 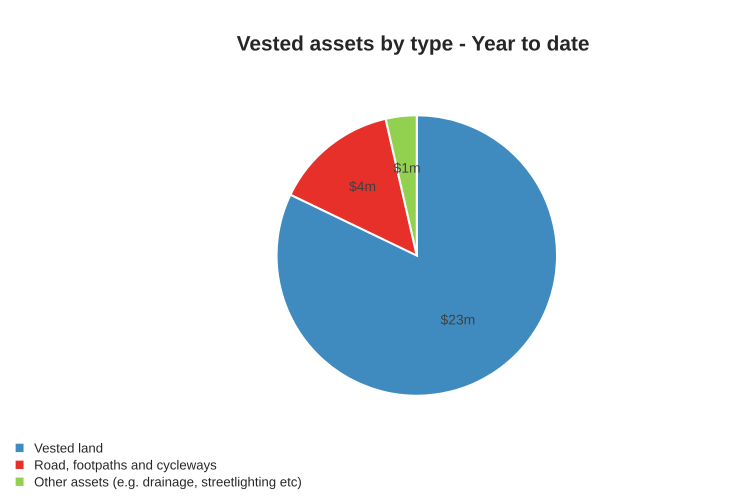 I want to click on legend-label: Road, footpaths and cycleways, so click(x=125, y=466).